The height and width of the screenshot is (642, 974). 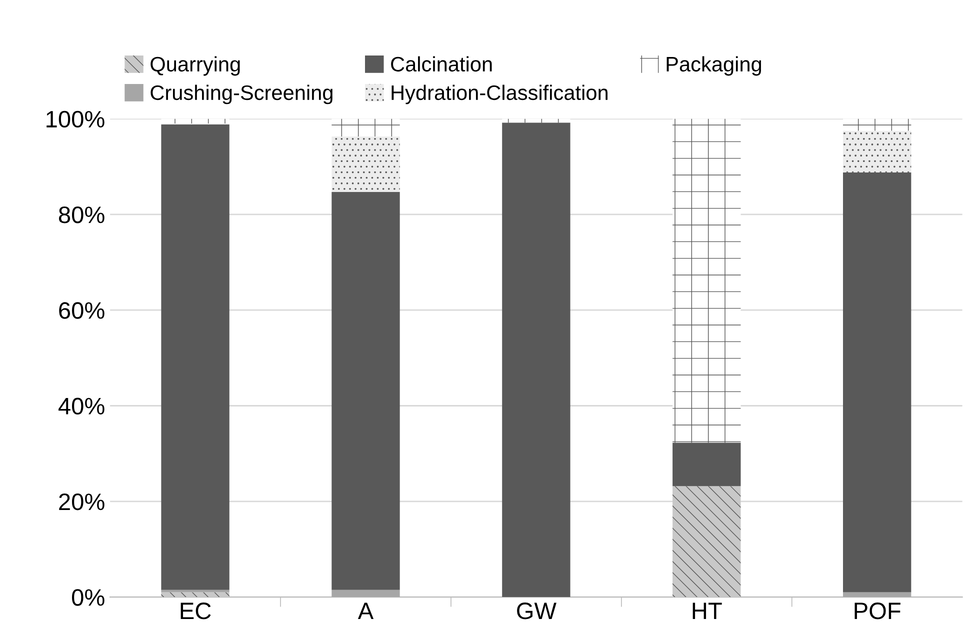 I want to click on y-tick-label: 0%, so click(x=88, y=597).